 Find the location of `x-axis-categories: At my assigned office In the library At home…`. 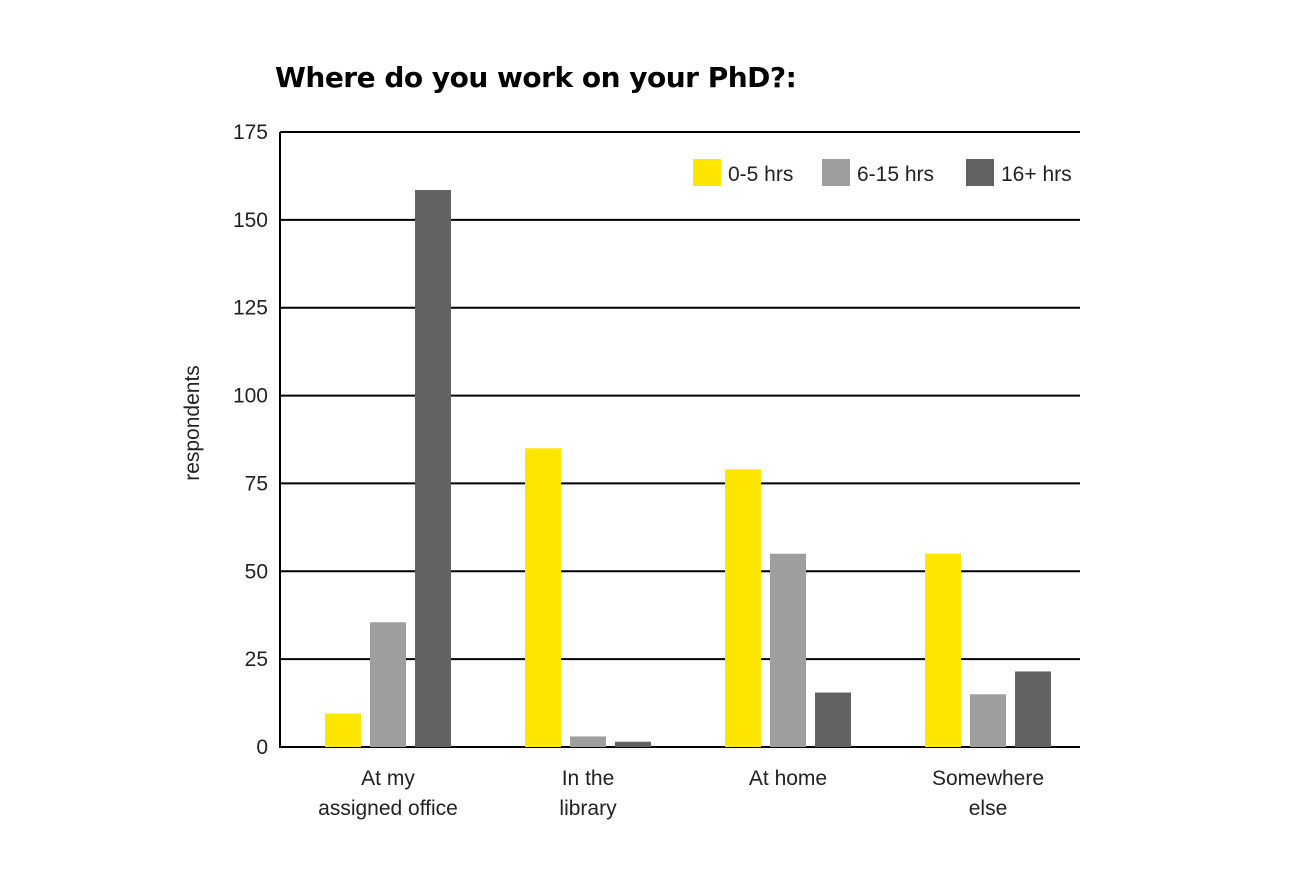

x-axis-categories: At my assigned office In the library At home… is located at coordinates (681, 793).